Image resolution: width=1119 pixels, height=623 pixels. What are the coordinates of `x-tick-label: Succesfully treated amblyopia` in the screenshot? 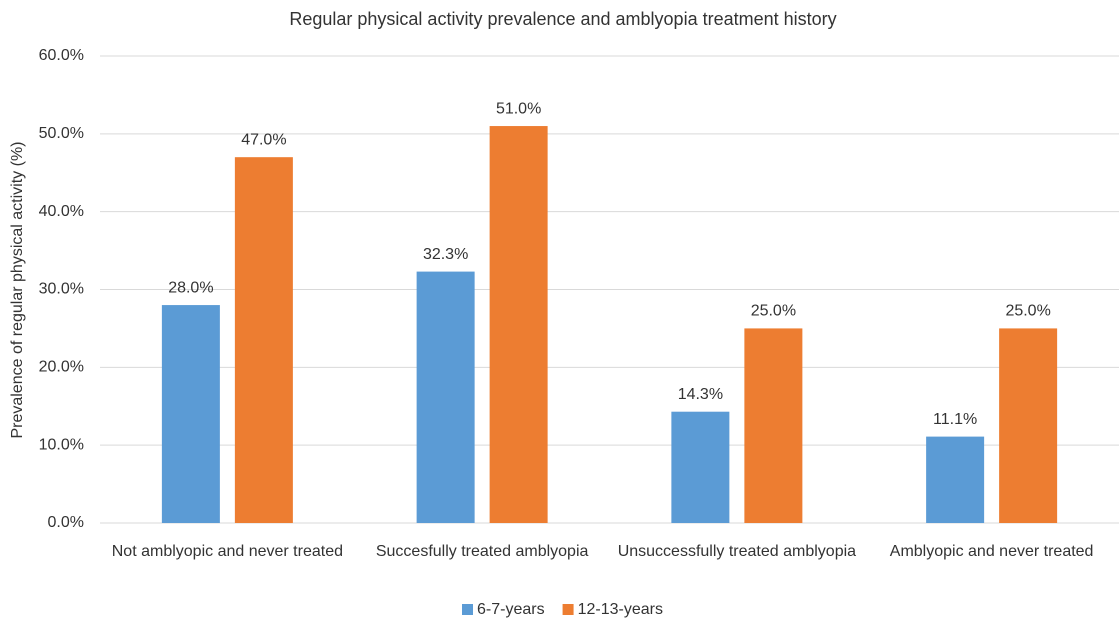 It's located at (482, 551).